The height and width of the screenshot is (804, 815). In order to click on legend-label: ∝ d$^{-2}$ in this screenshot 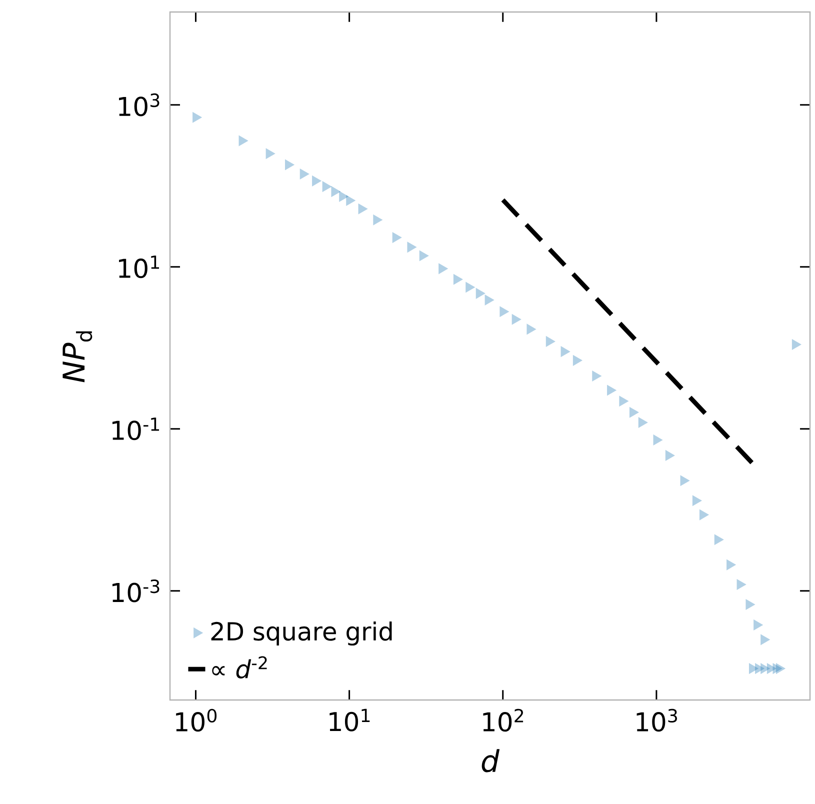, I will do `click(239, 667)`.